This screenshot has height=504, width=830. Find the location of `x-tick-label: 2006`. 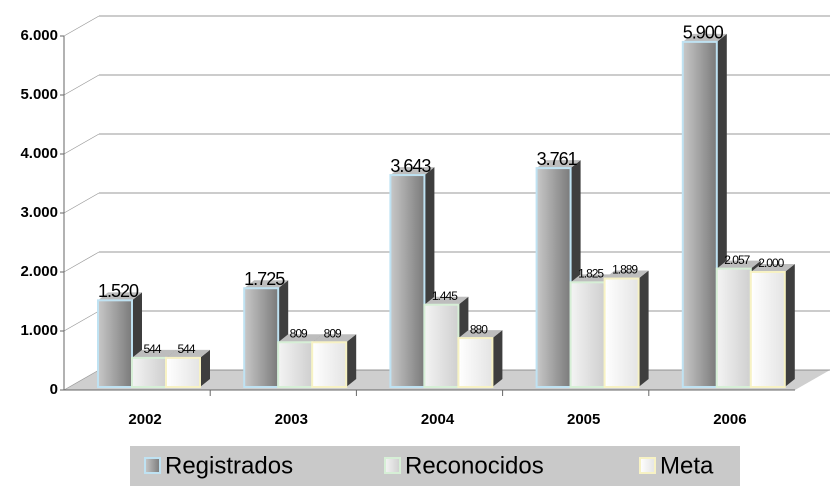

x-tick-label: 2006 is located at coordinates (729, 419).